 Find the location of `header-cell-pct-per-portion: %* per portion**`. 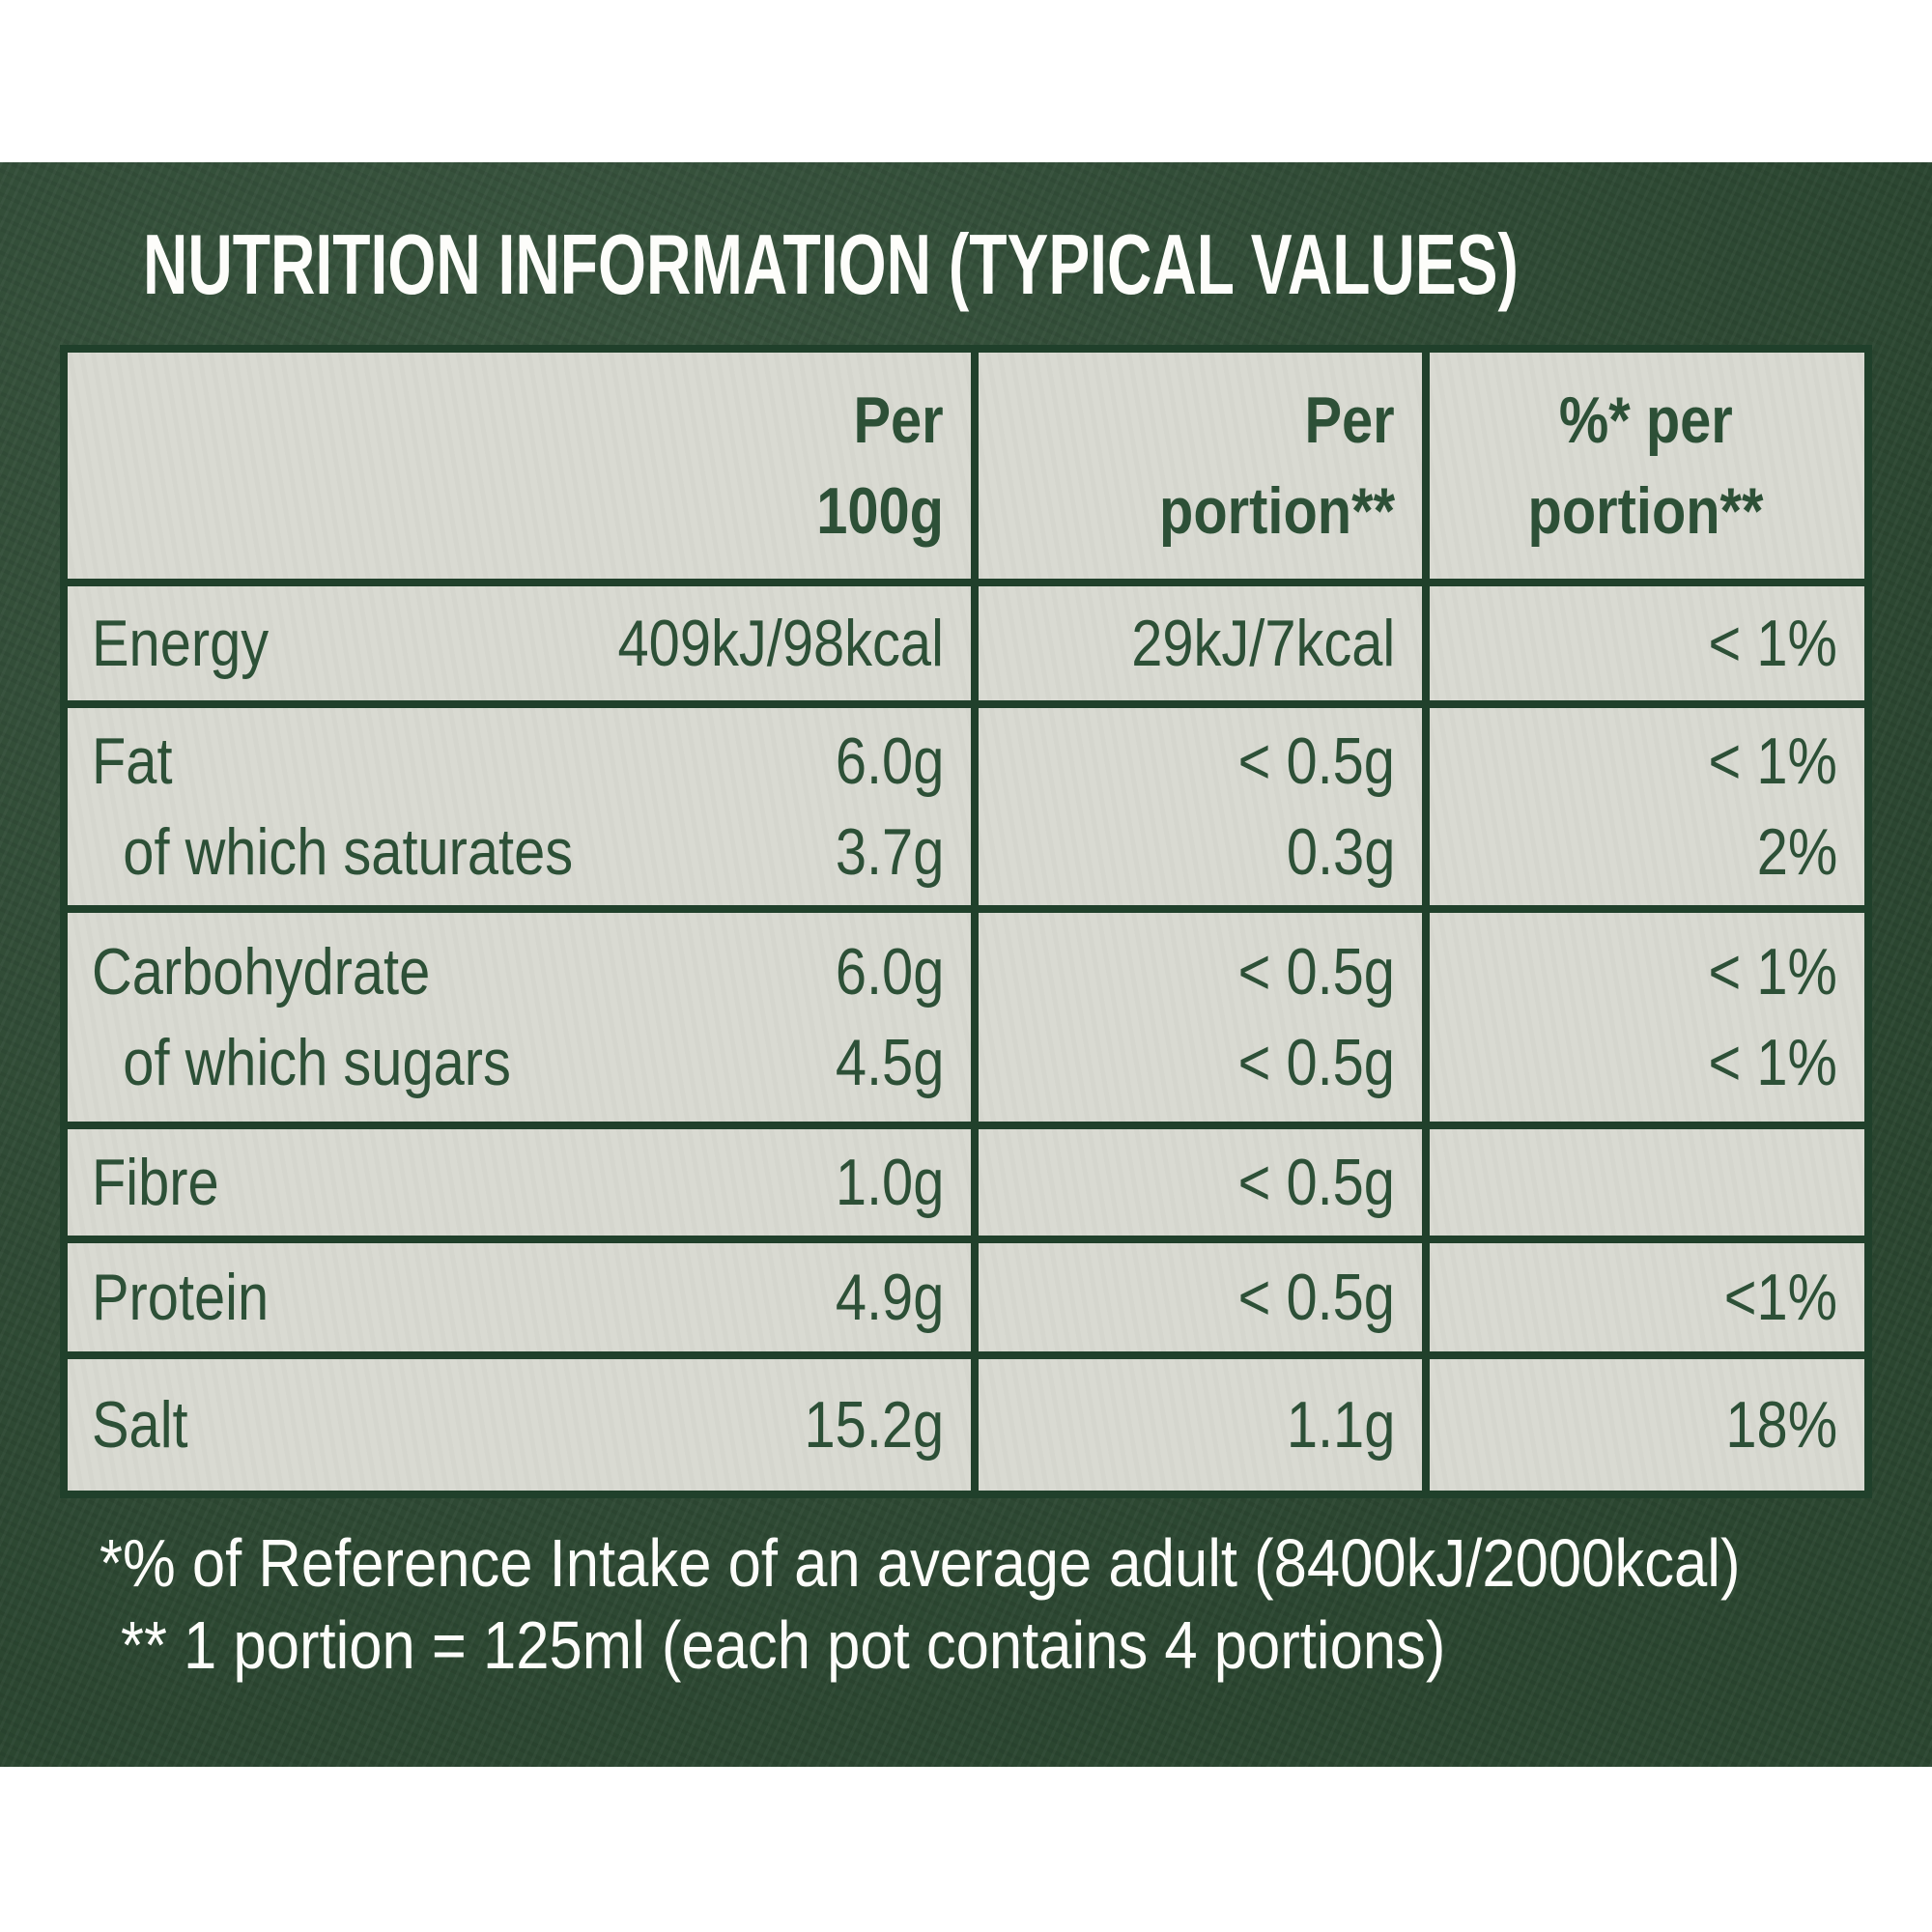

header-cell-pct-per-portion: %* per portion** is located at coordinates (1643, 466).